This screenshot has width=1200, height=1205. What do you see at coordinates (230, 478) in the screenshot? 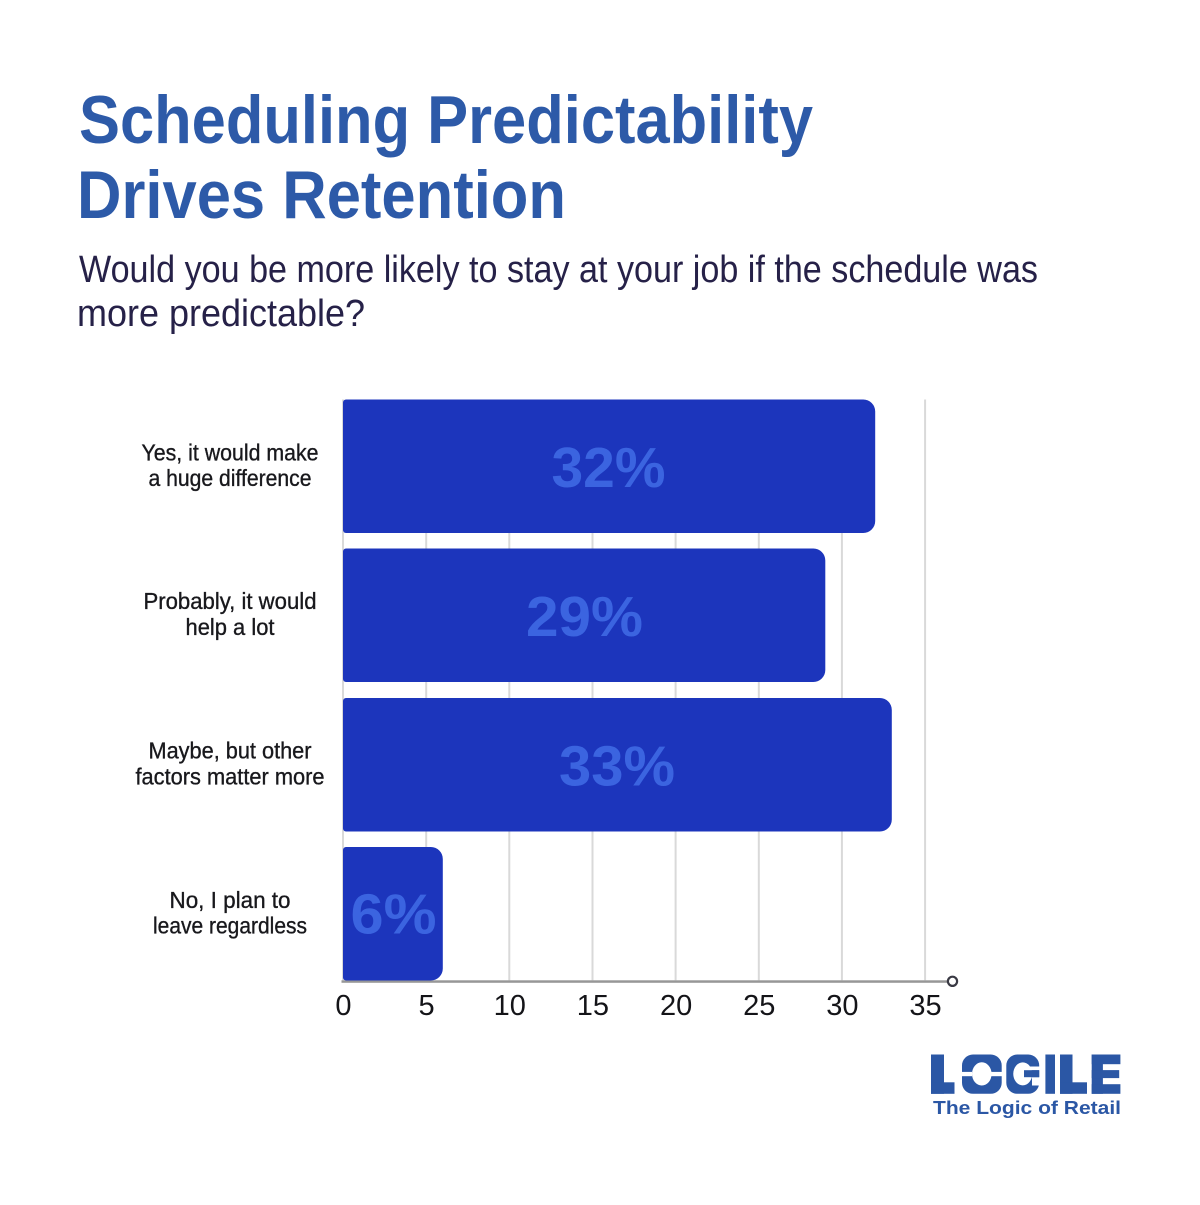
I see `svg-text: a huge difference` at bounding box center [230, 478].